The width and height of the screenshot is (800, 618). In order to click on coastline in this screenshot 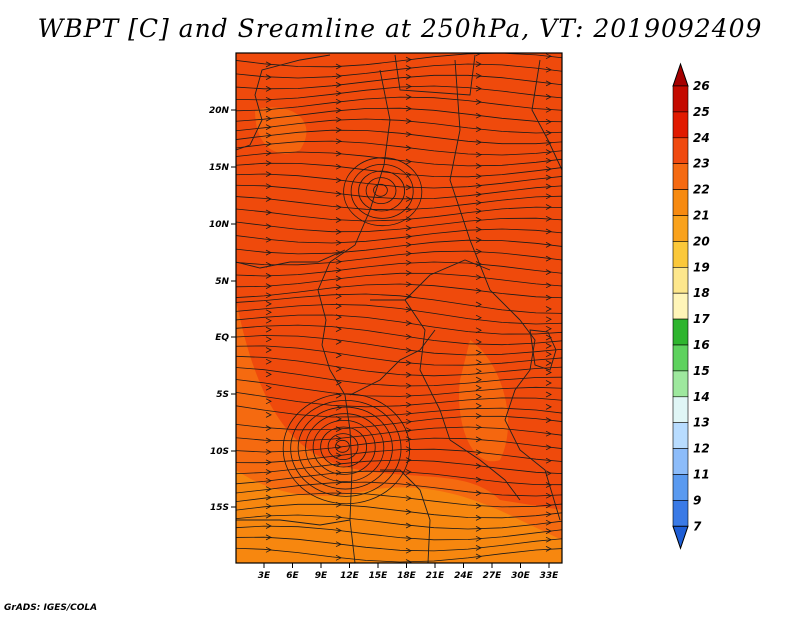, I will do `click(543, 350)`.